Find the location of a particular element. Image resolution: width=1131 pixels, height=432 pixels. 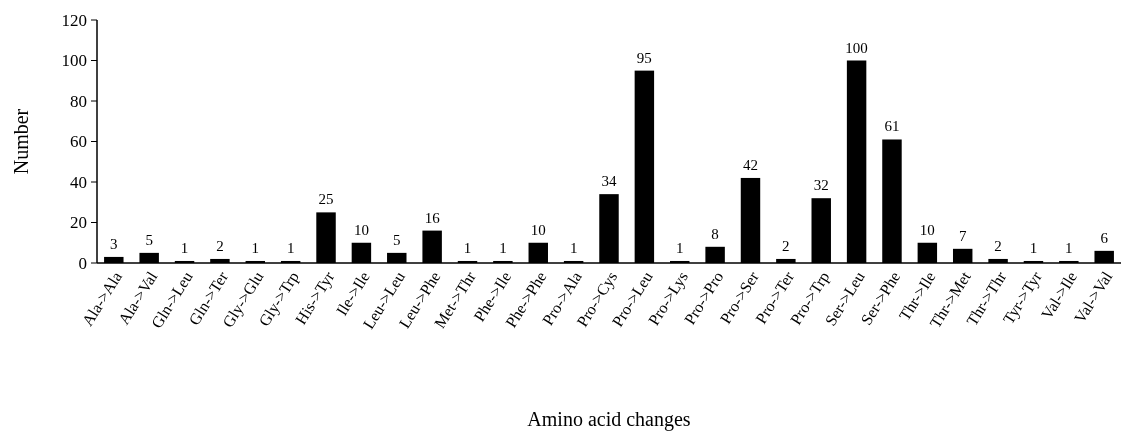

y-tick-label: 0 is located at coordinates (82, 263).